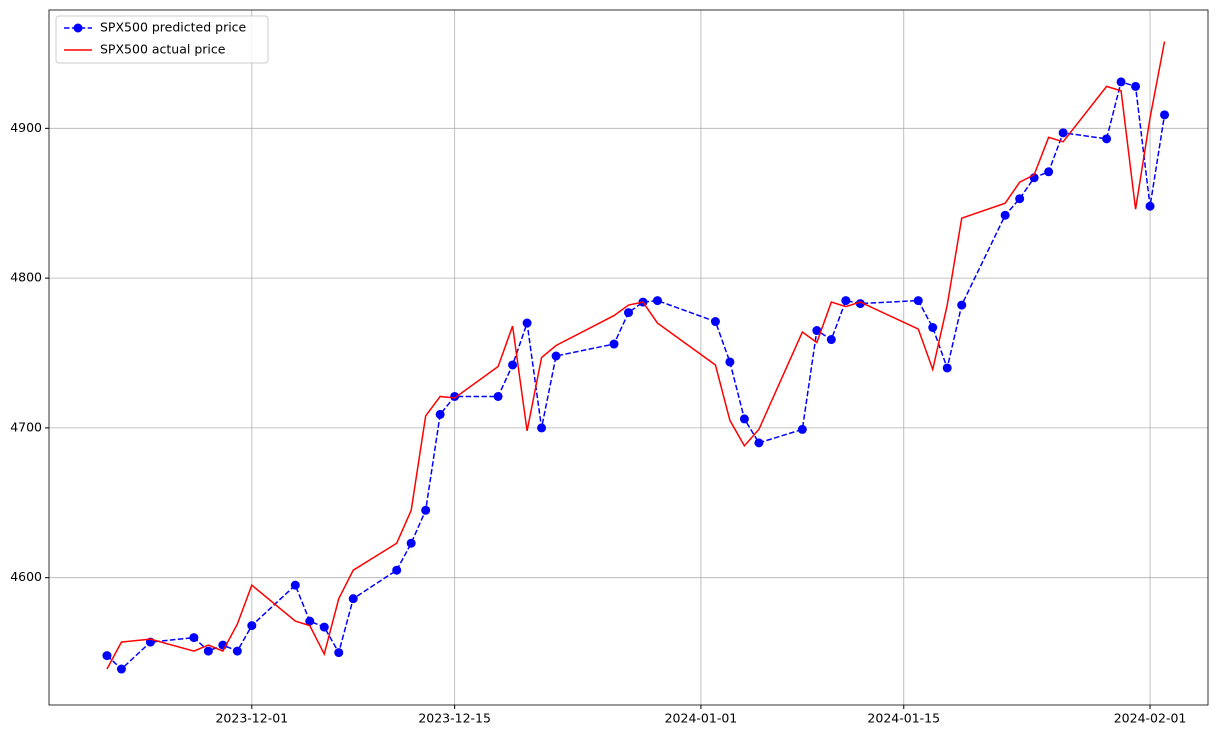  I want to click on legend-box, so click(162, 39).